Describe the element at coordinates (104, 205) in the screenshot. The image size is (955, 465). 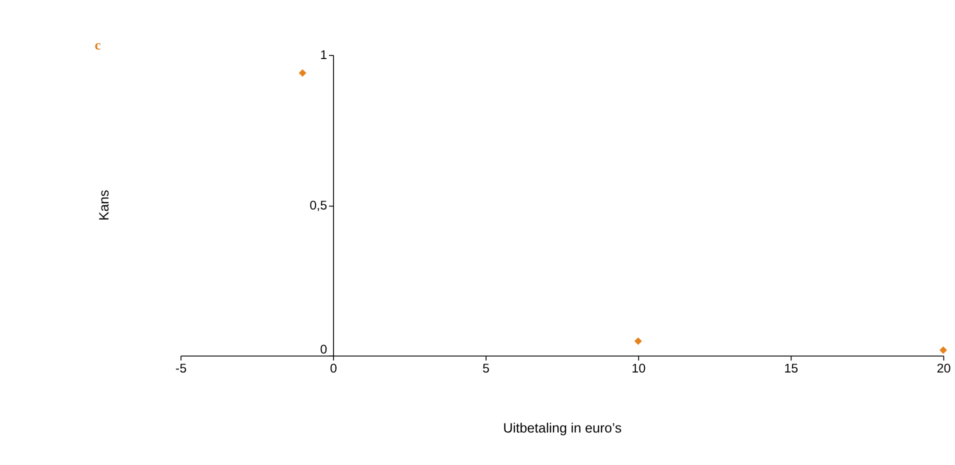
I see `y-axis-title: Kans` at that location.